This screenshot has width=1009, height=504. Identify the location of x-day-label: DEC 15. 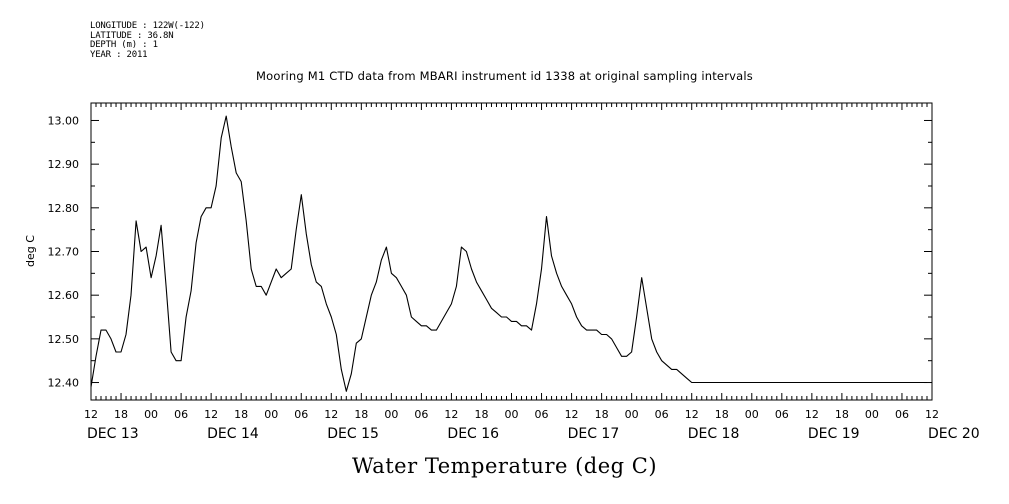
(353, 434).